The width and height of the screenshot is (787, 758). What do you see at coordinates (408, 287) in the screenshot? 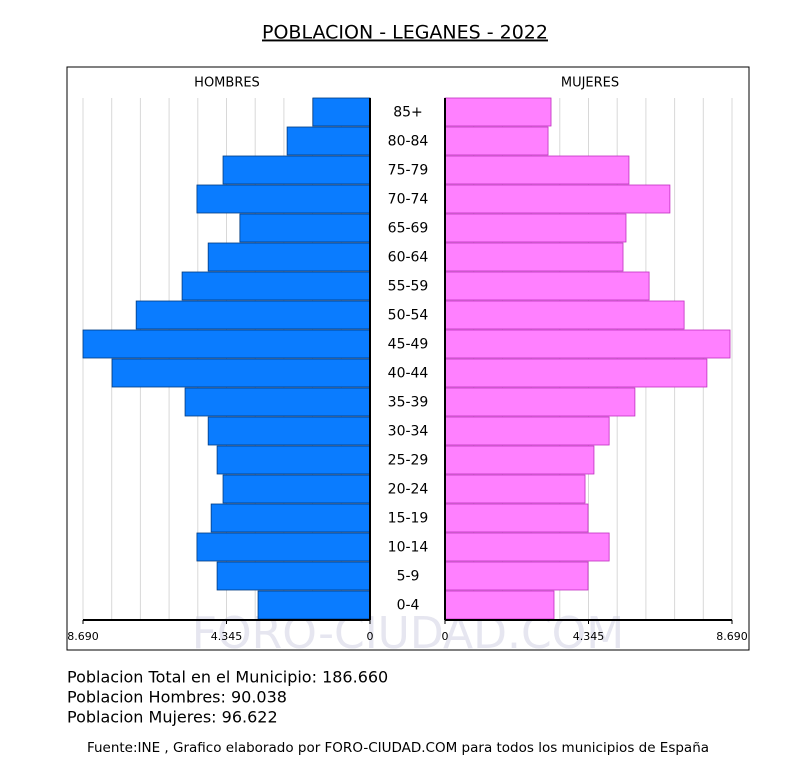
I see `category-label: 55-59` at bounding box center [408, 287].